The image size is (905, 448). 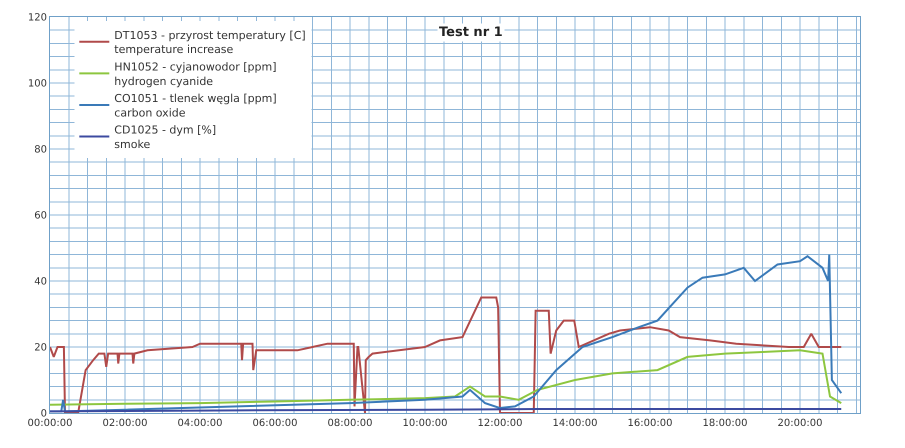 I want to click on y-tick-label: 80, so click(x=40, y=150).